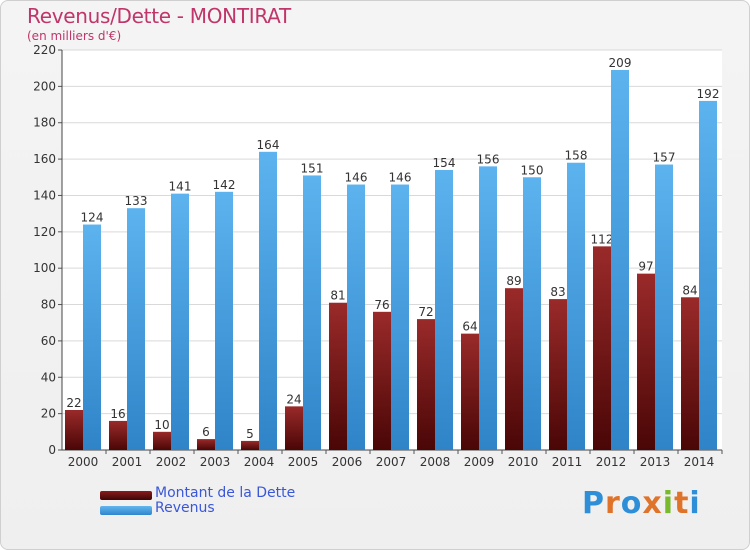 Image resolution: width=750 pixels, height=550 pixels. What do you see at coordinates (689, 290) in the screenshot?
I see `bar-debt-label: 84` at bounding box center [689, 290].